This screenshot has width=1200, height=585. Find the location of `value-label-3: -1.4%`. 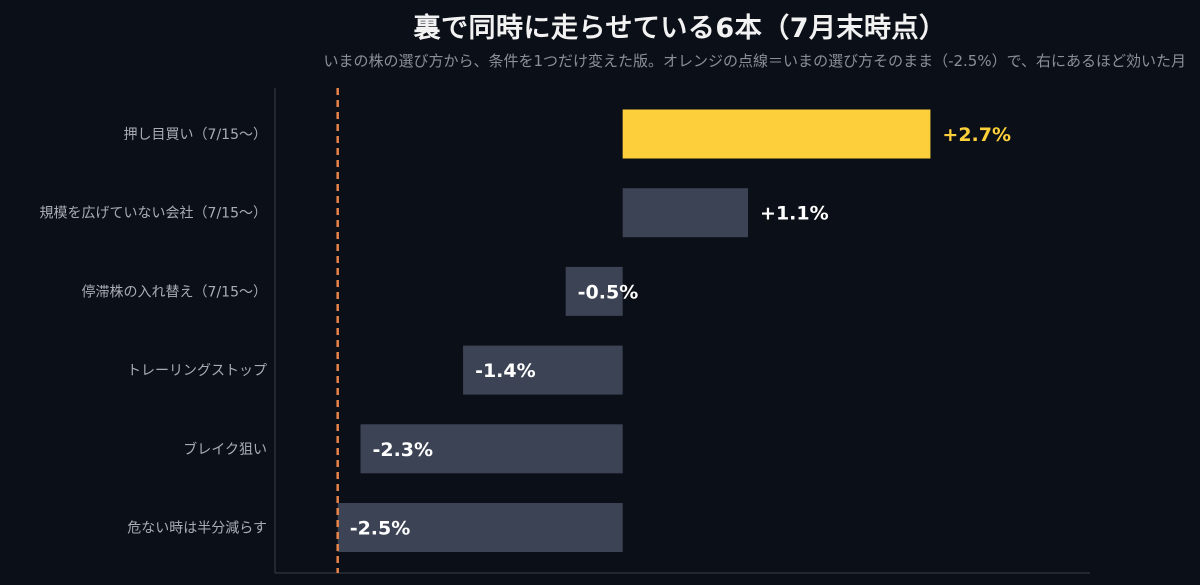

value-label-3: -1.4% is located at coordinates (505, 371).